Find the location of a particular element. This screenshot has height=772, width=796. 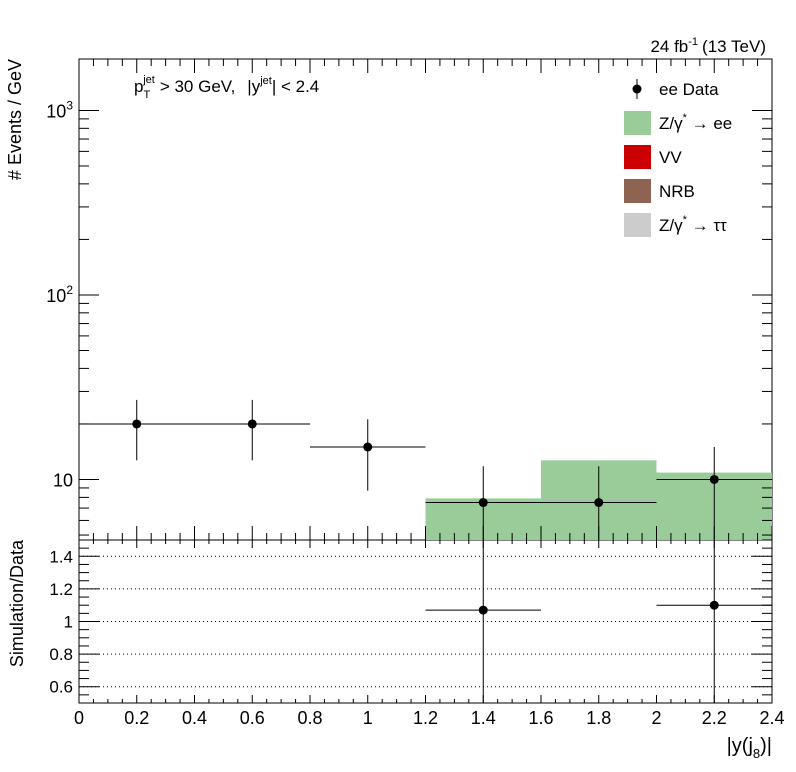

y-tick-exponent: 3 is located at coordinates (69, 105).